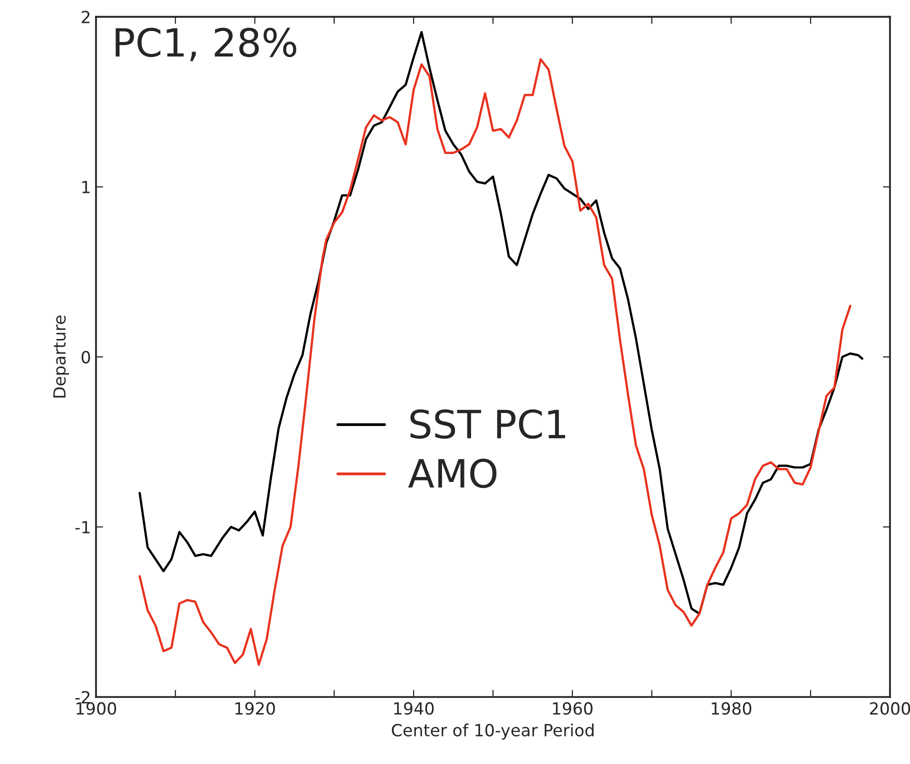 The height and width of the screenshot is (764, 910). I want to click on y-axis-title: Departure, so click(61, 357).